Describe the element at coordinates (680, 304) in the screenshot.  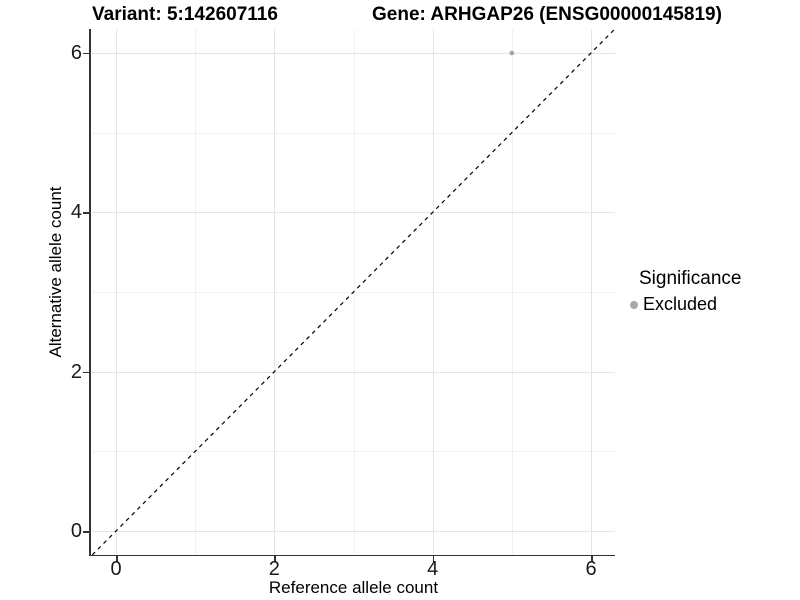
I see `legend-item-label: Excluded` at that location.